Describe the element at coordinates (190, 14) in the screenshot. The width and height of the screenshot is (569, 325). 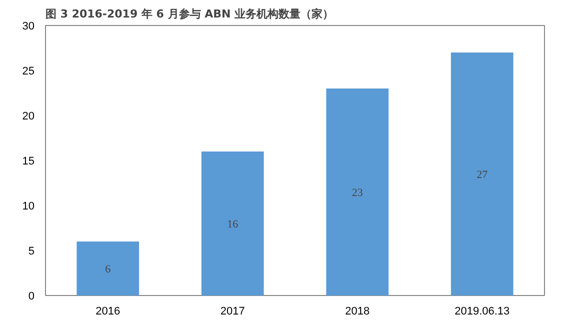
I see `chart-title: 图 3 2016-2019 年 6 月参与 ABN 业务机构数量（家）` at that location.